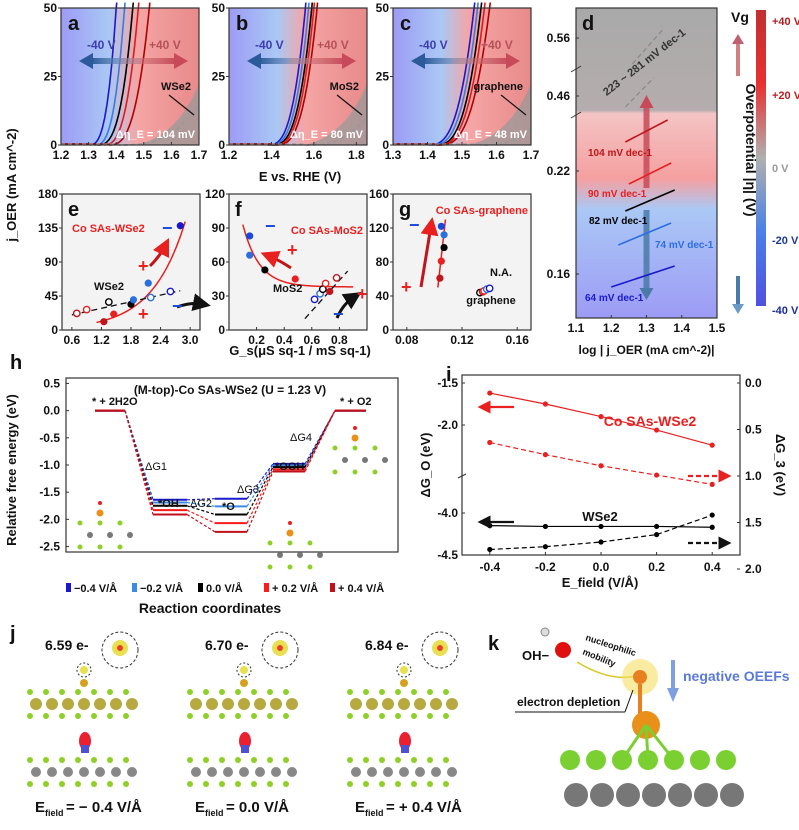 The width and height of the screenshot is (799, 830). Describe the element at coordinates (785, 22) in the screenshot. I see `colorbar-tick-label: +40 V` at that location.